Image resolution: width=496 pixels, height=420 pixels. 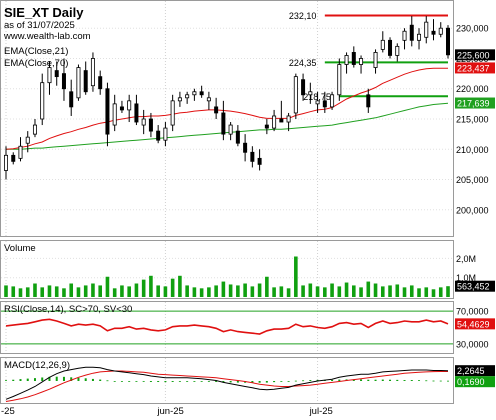 I want to click on rsi-last-badge, so click(x=475, y=324).